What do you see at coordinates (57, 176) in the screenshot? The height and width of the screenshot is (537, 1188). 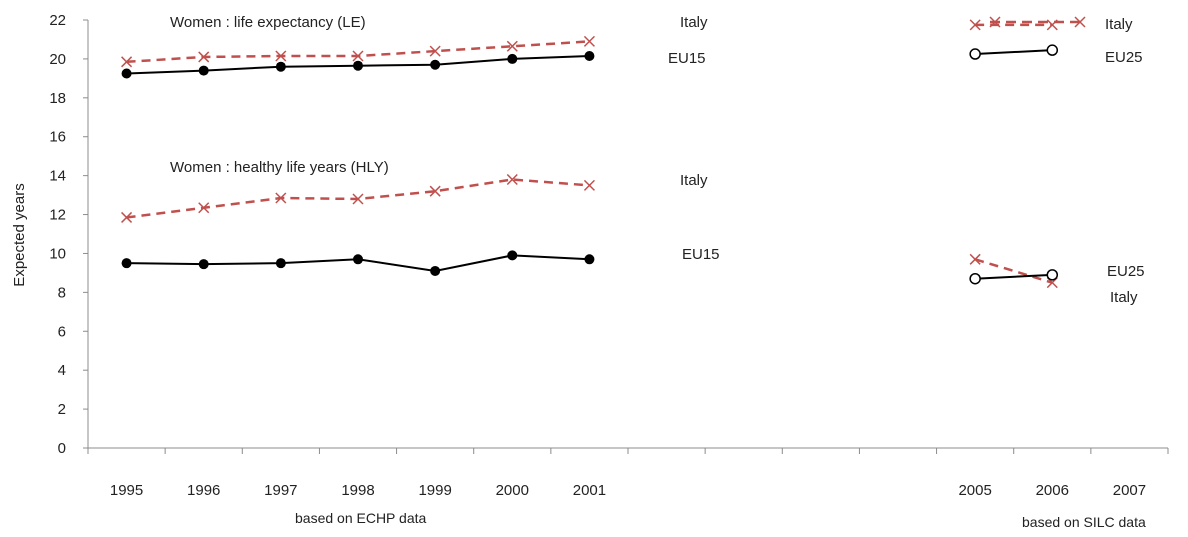 I see `y-tick-label: 14` at bounding box center [57, 176].